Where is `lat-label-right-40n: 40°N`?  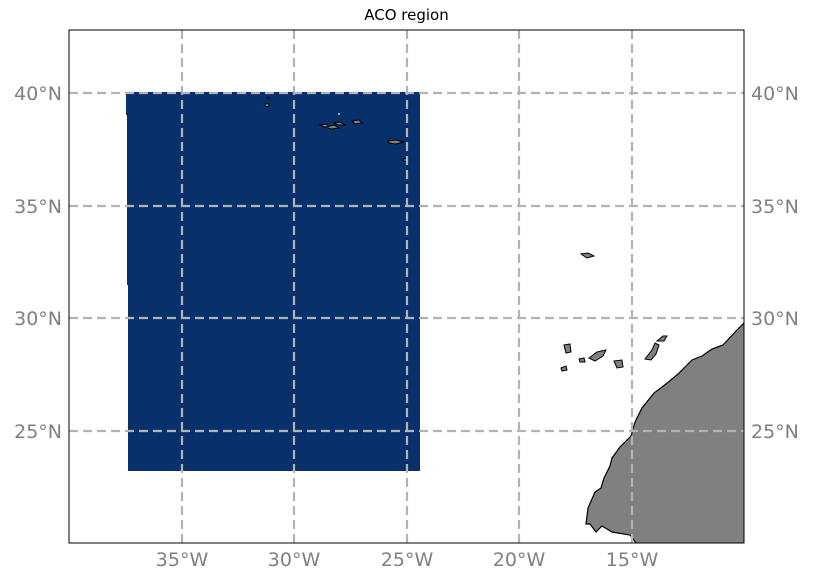 lat-label-right-40n: 40°N is located at coordinates (775, 94).